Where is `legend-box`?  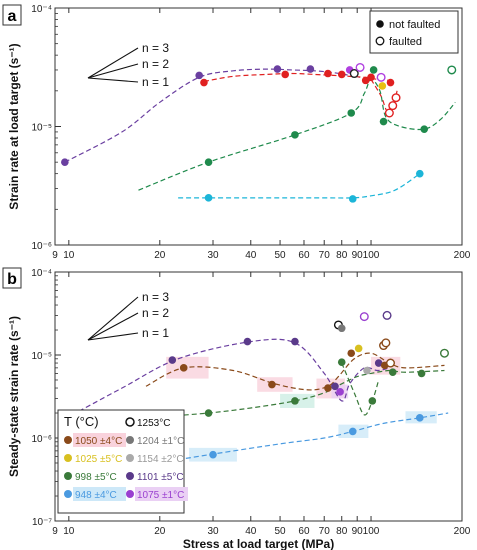
legend-box is located at coordinates (414, 32).